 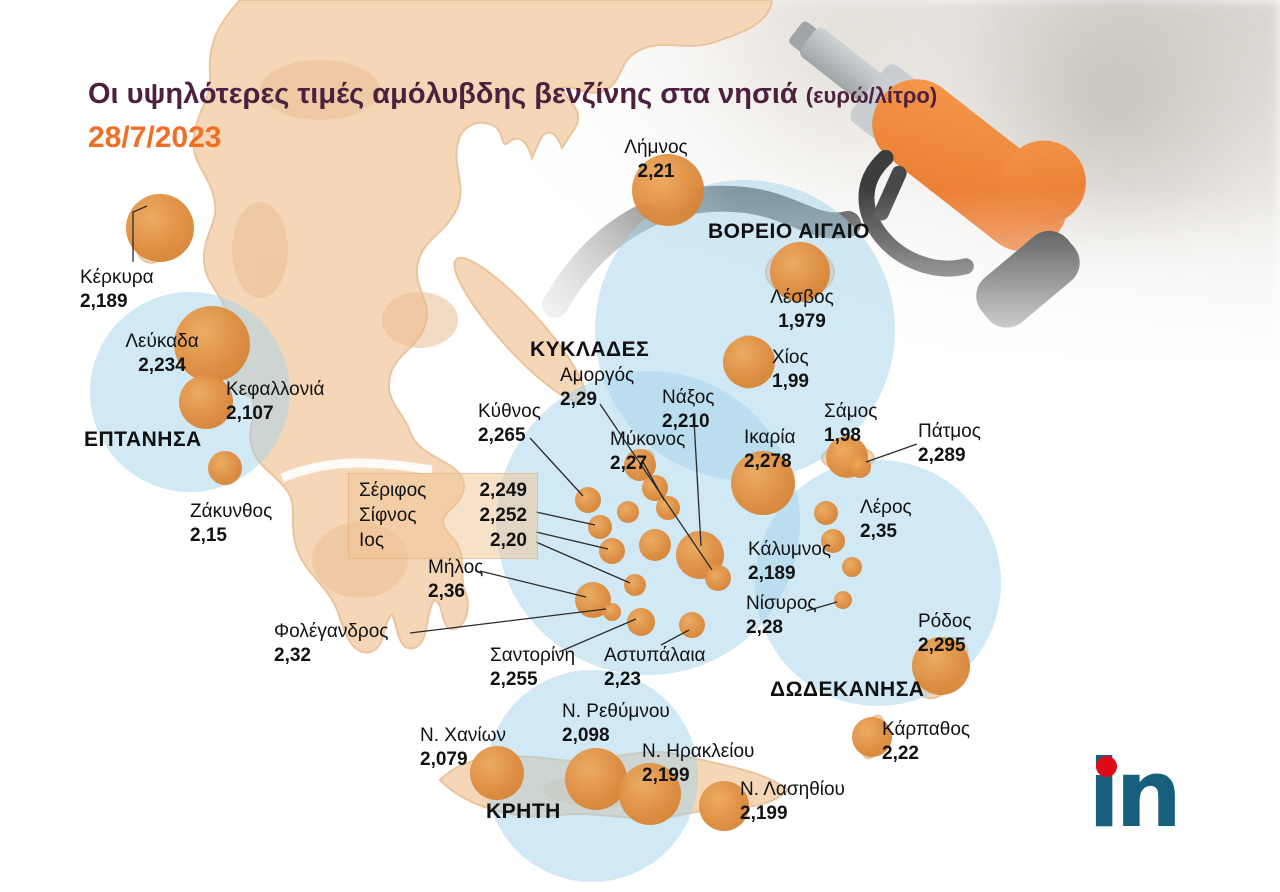 I want to click on island-name: Ρόδος, so click(x=945, y=621).